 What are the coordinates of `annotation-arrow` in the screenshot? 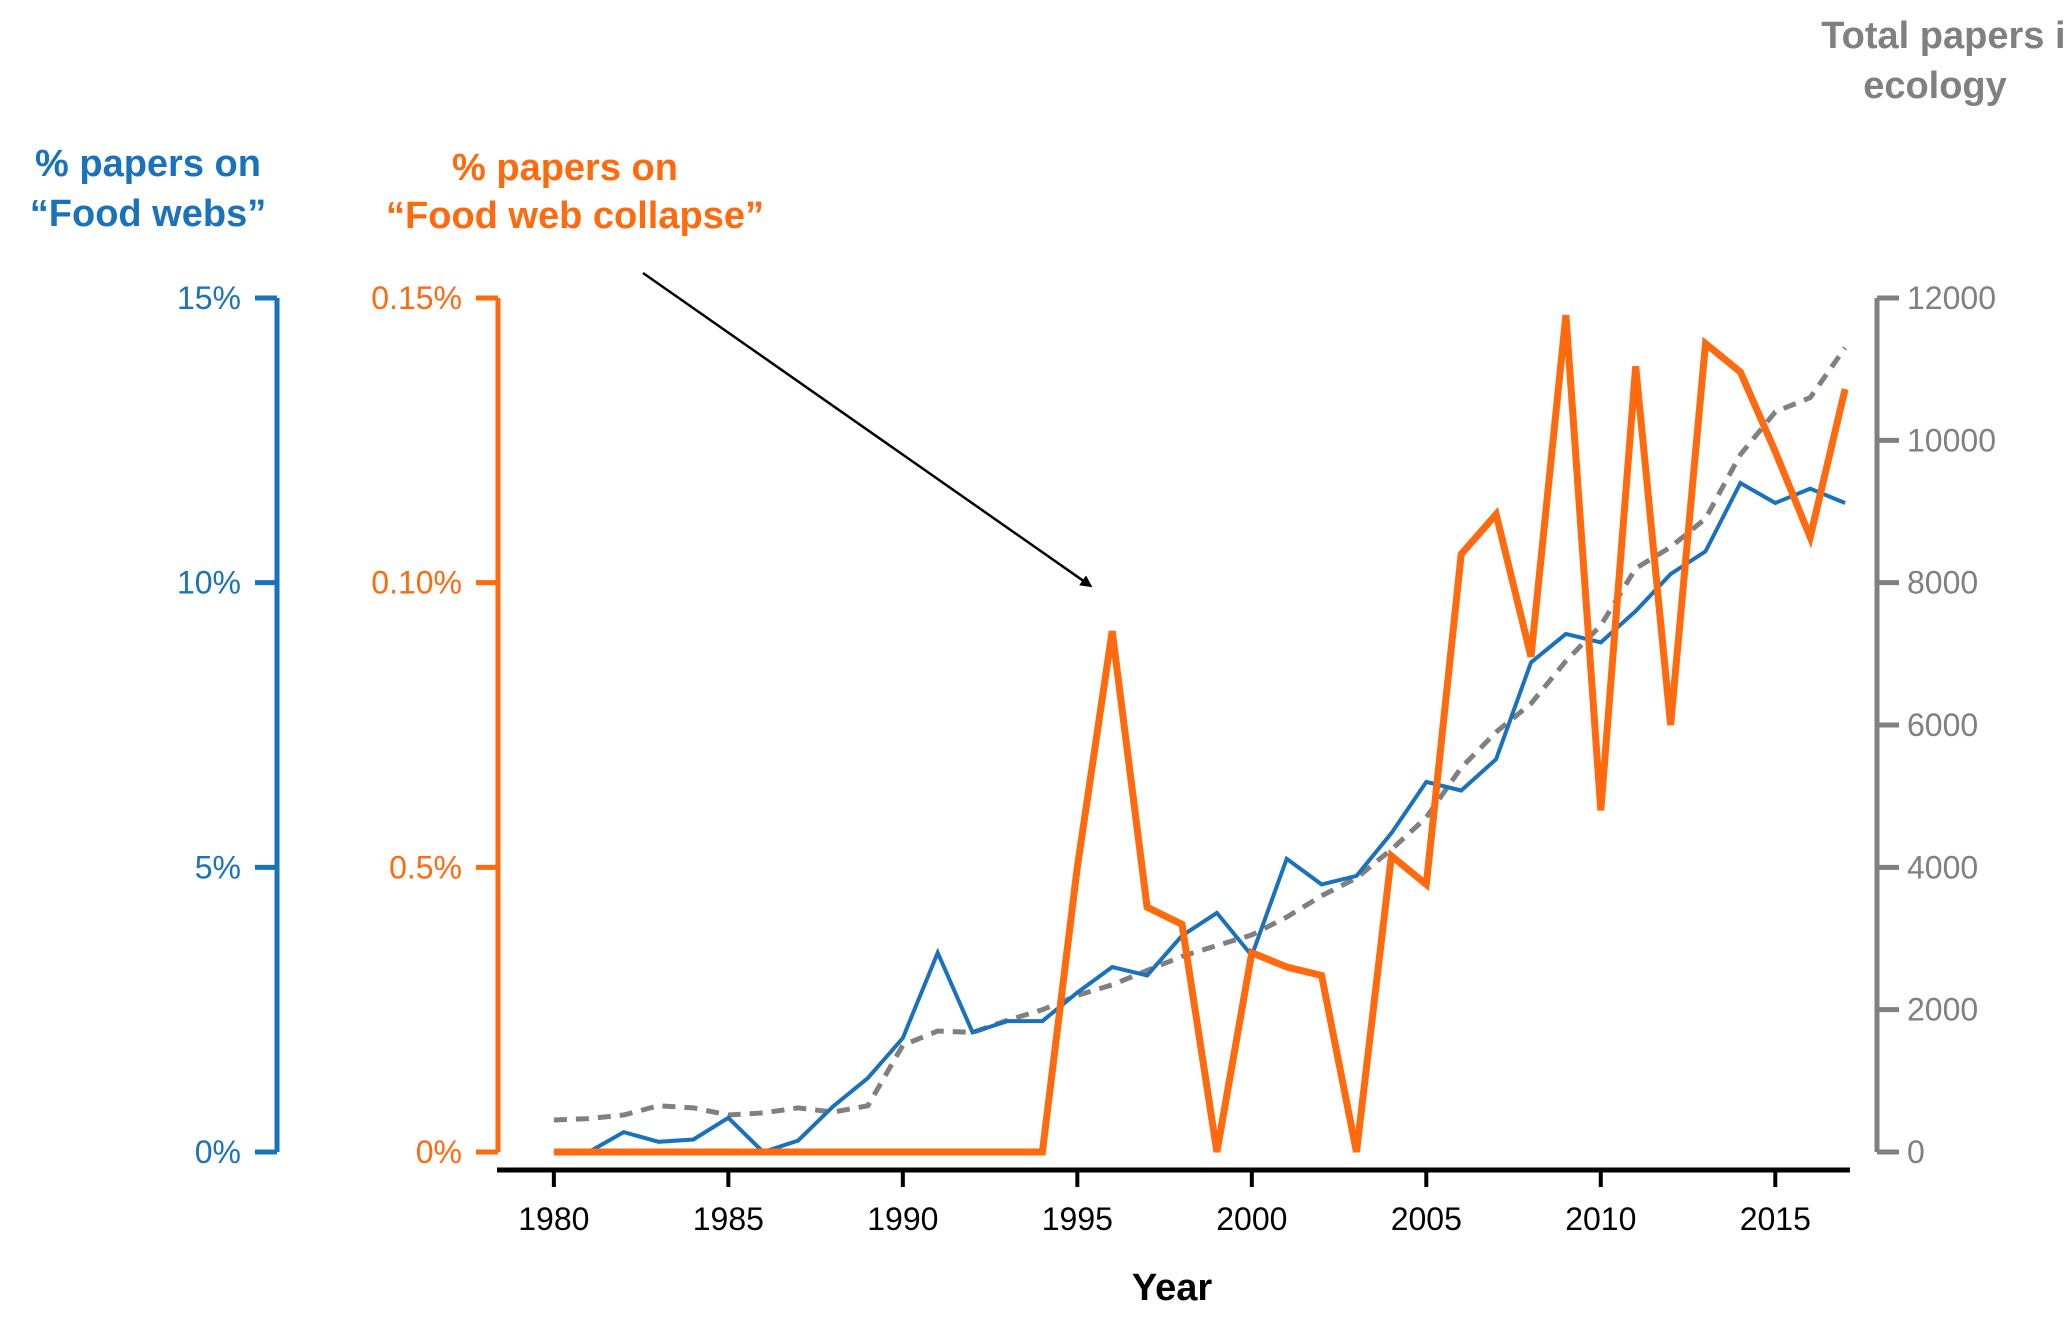 It's located at (867, 429).